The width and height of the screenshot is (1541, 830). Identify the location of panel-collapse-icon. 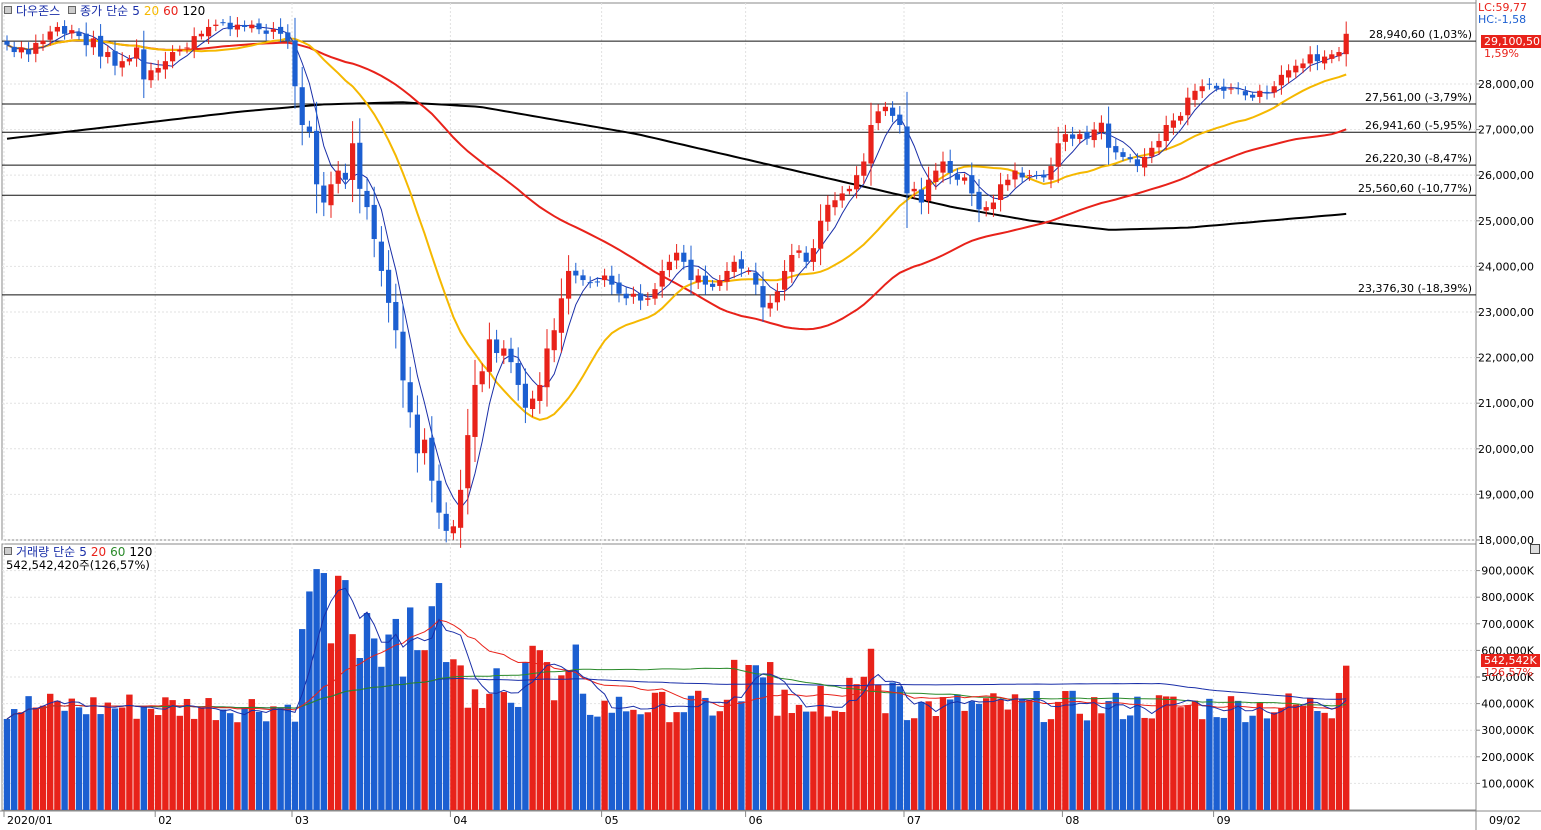
(1535, 549).